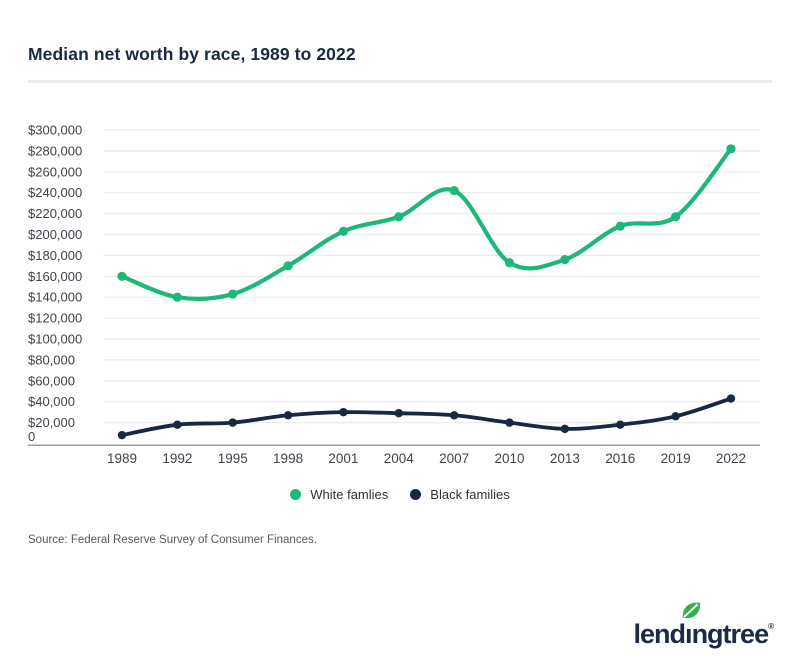 Image resolution: width=800 pixels, height=660 pixels. What do you see at coordinates (55, 234) in the screenshot?
I see `y-axis-tick-label: $200,000` at bounding box center [55, 234].